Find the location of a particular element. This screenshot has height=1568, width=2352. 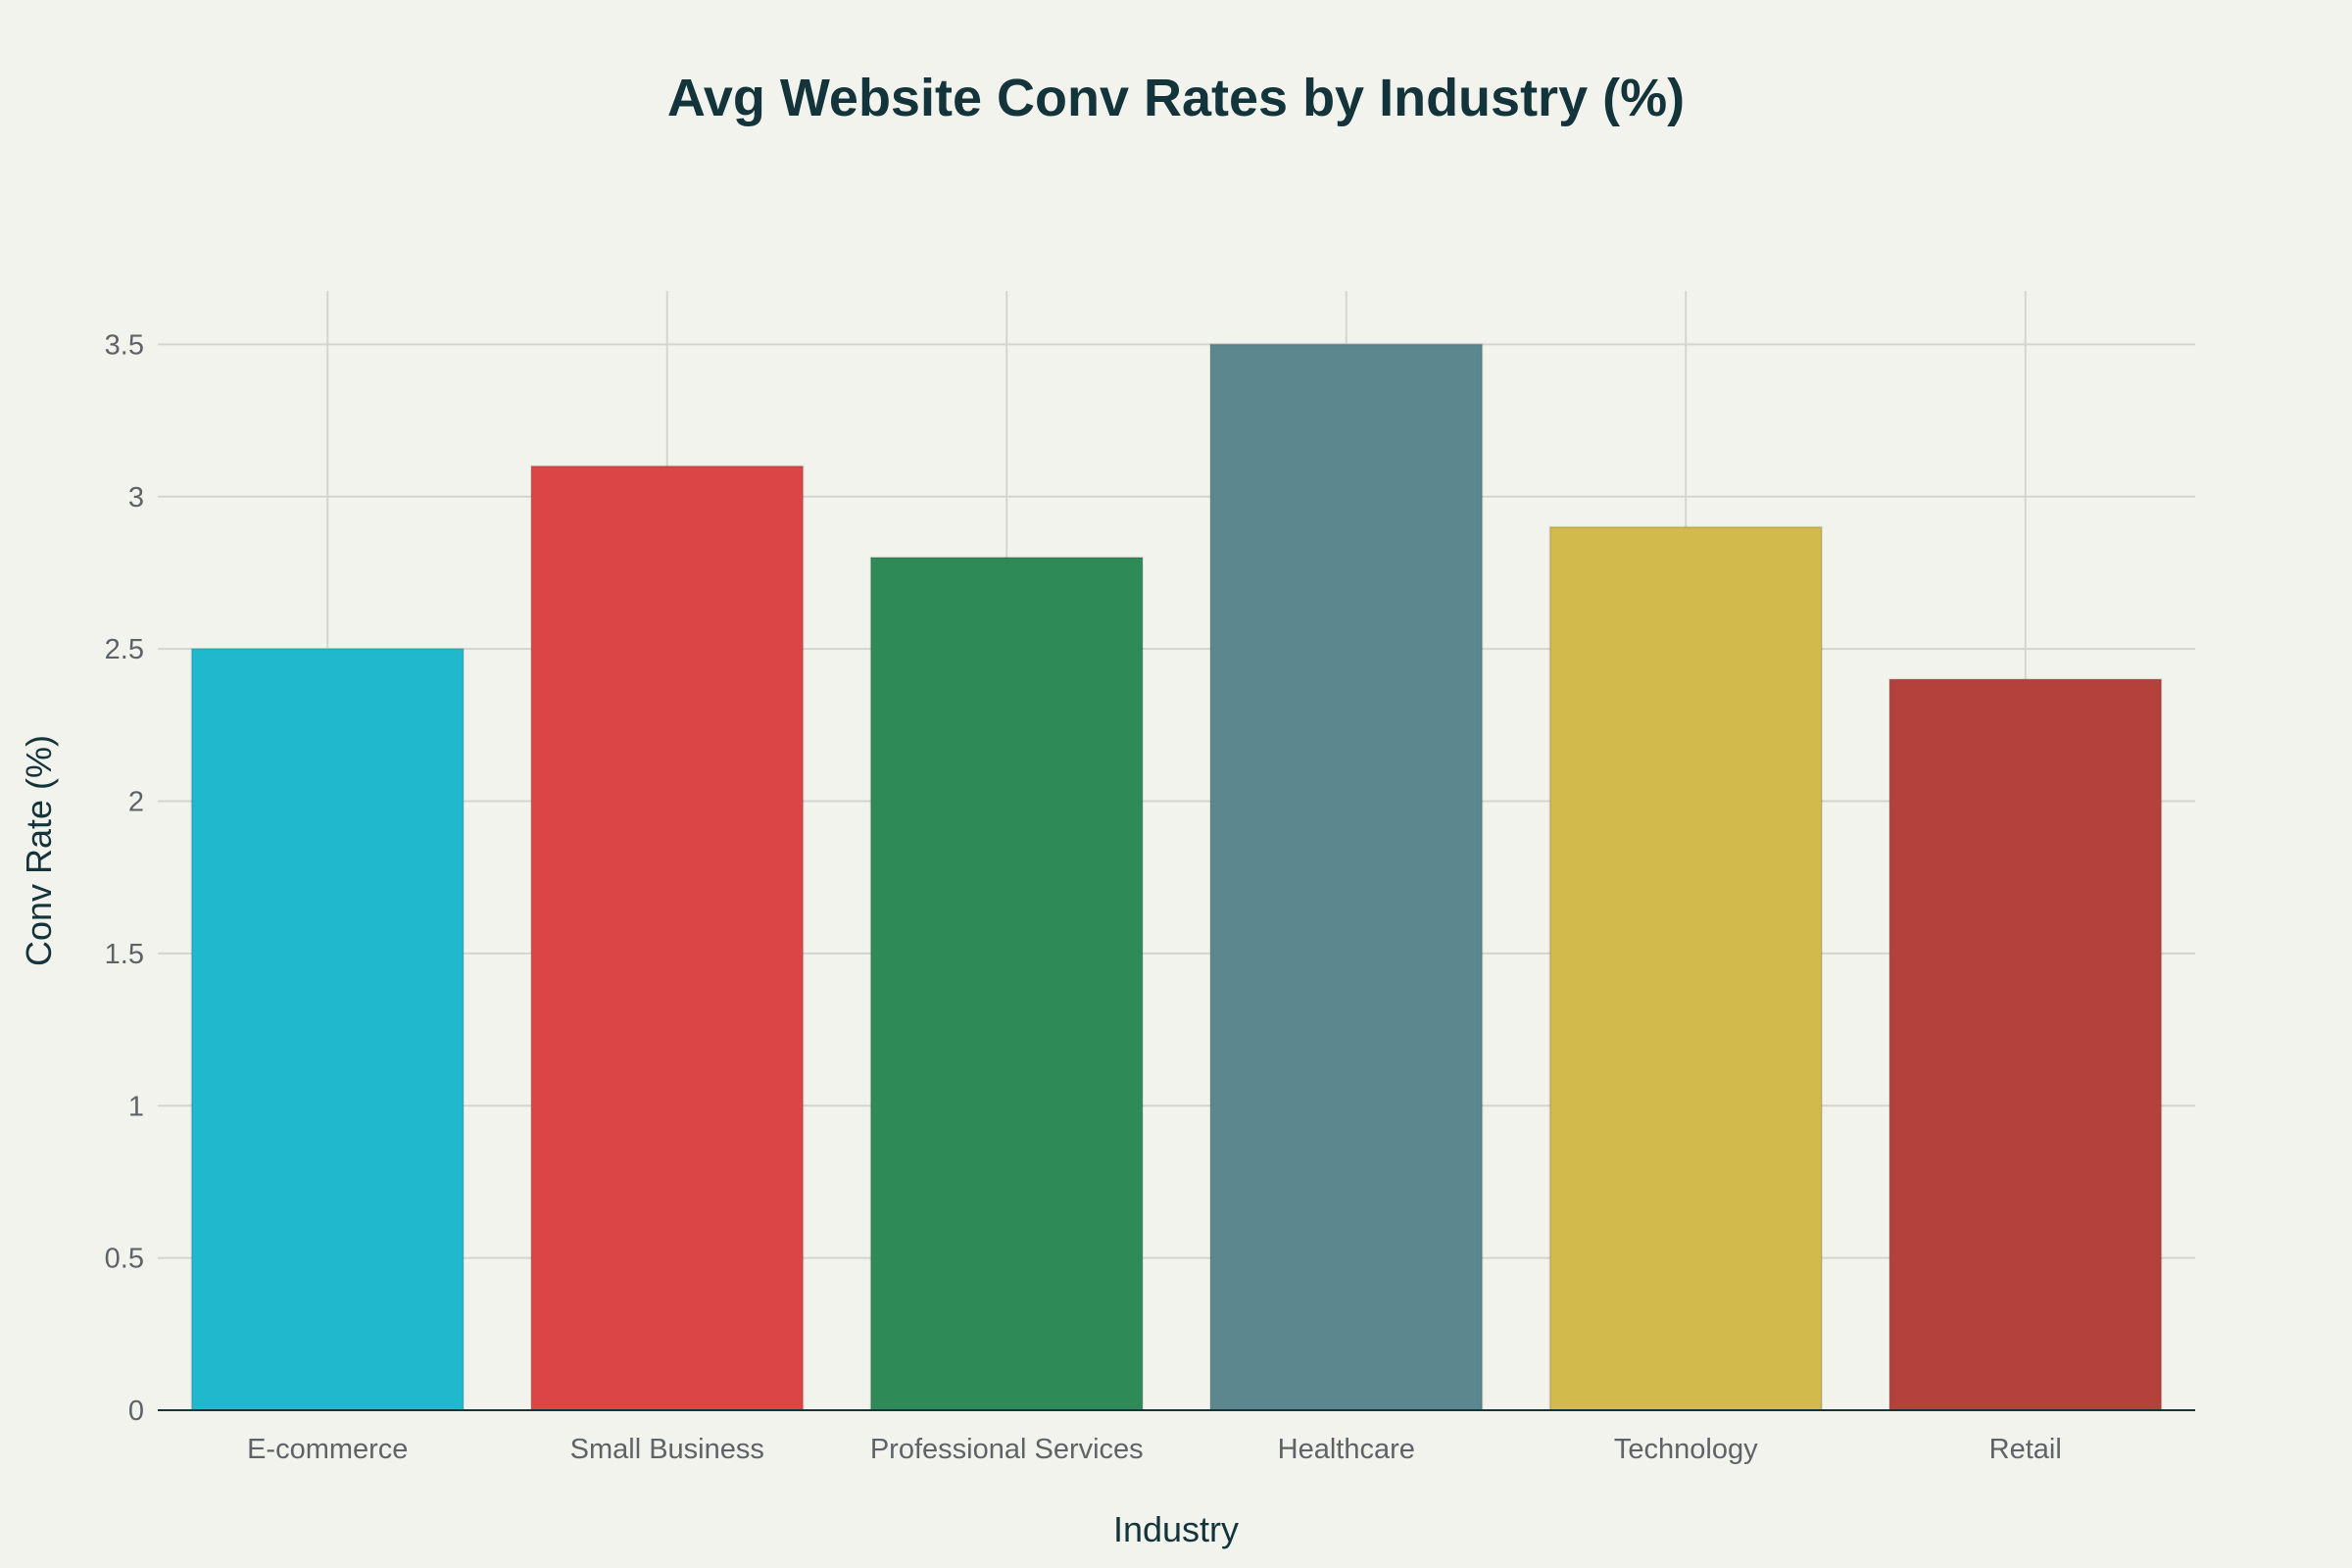

y-axis-title: Conv Rate (%) is located at coordinates (39, 850).